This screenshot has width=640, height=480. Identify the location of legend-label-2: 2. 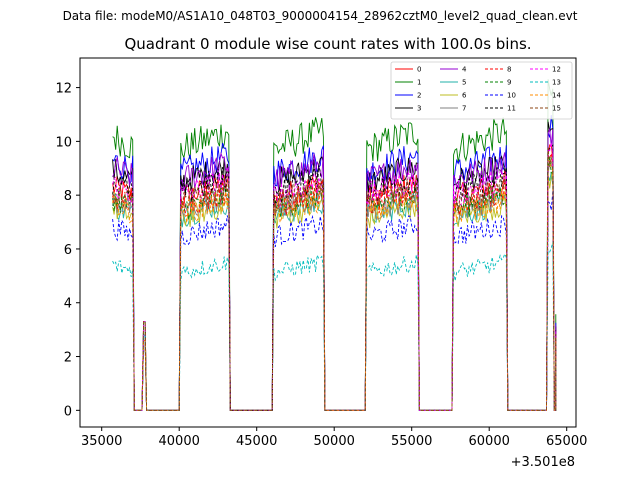
(419, 96).